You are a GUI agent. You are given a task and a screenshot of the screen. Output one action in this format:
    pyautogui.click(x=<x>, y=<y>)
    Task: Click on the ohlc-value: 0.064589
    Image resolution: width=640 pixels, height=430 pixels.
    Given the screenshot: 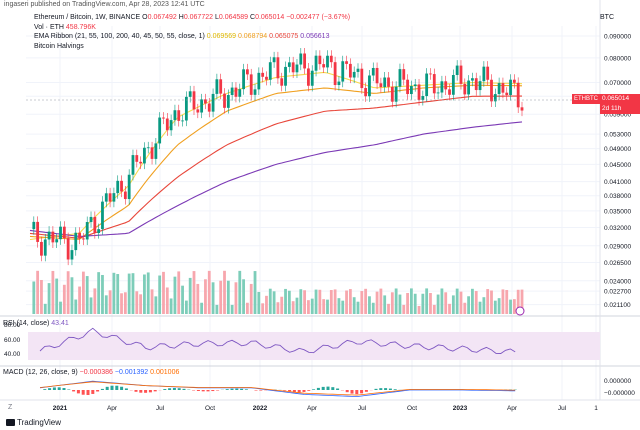 What is the action you would take?
    pyautogui.click(x=233, y=17)
    